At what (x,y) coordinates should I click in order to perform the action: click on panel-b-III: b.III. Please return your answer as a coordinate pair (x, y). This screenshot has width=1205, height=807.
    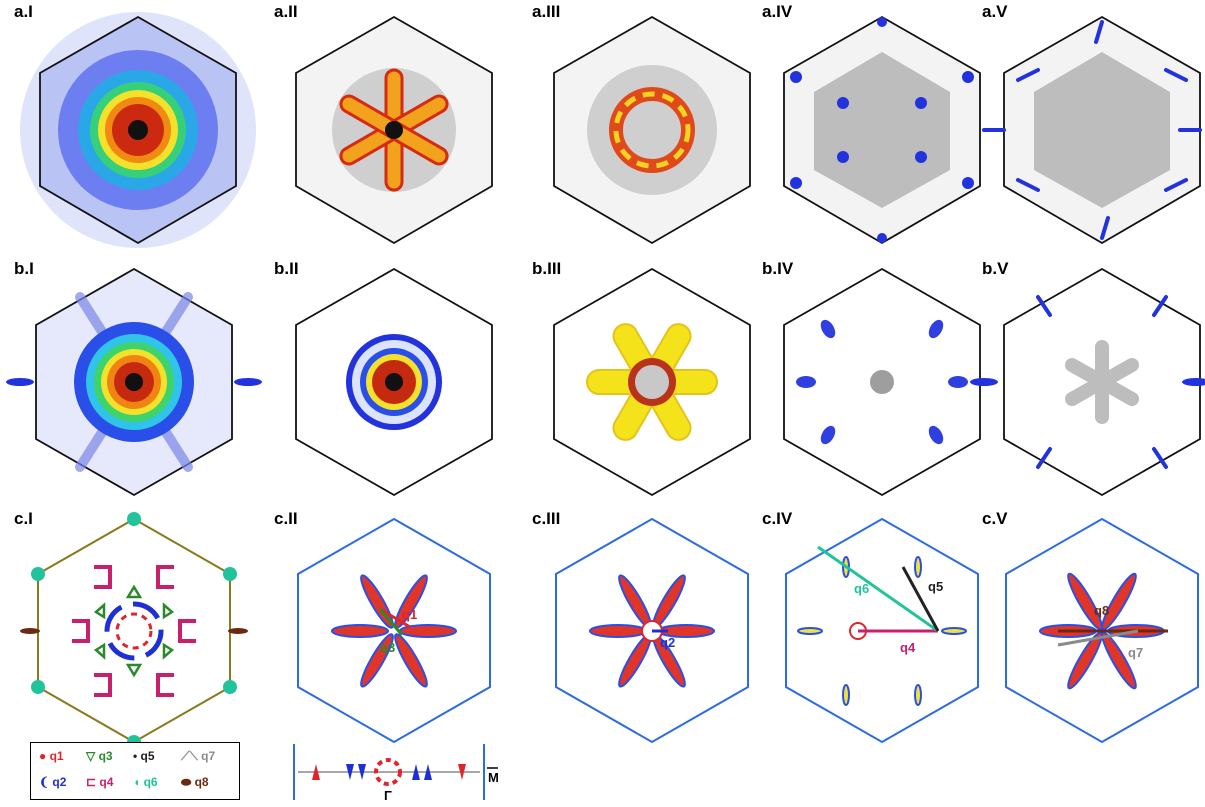
    Looking at the image, I should click on (640, 379).